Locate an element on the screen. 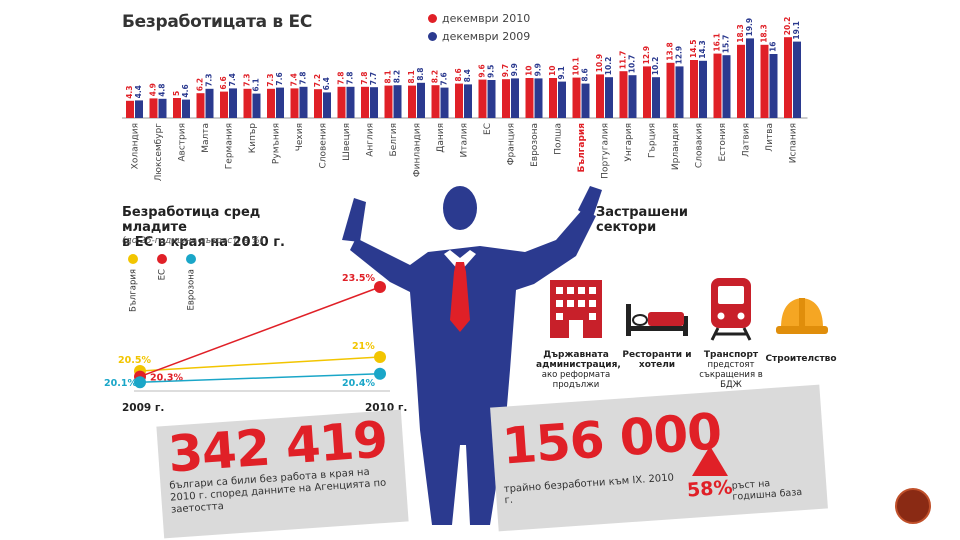 The width and height of the screenshot is (960, 540). youth-point-start is located at coordinates (140, 382).